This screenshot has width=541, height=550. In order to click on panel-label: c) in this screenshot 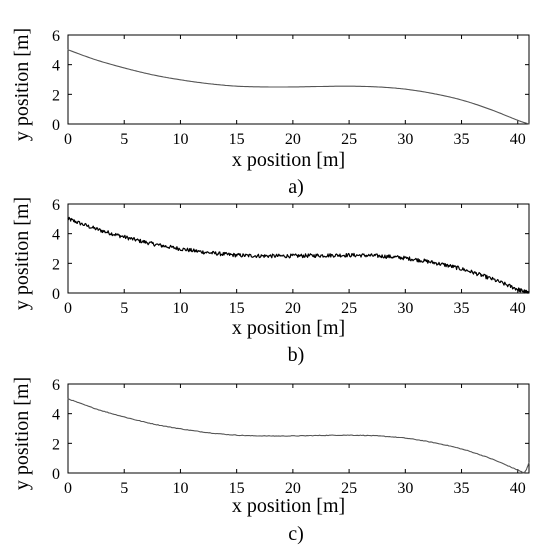, I will do `click(296, 534)`.